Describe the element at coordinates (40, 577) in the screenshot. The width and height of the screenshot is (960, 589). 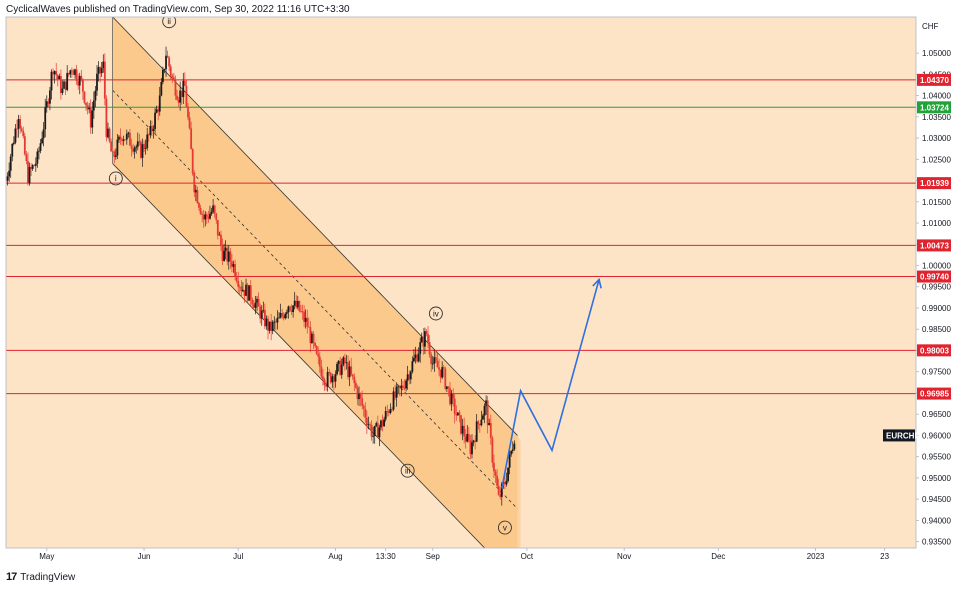
I see `footer-brand: 17 TradingView` at that location.